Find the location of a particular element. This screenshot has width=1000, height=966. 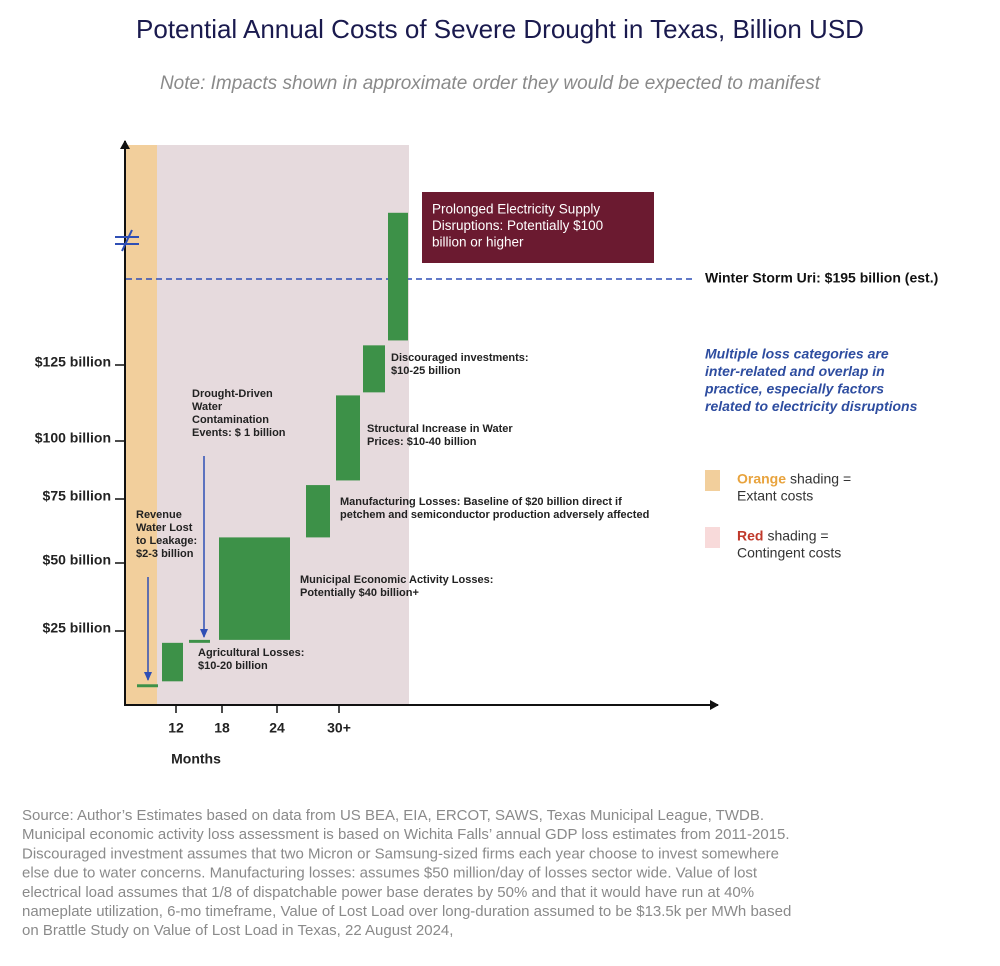

bar-label: Structural Increase in Water is located at coordinates (440, 429).